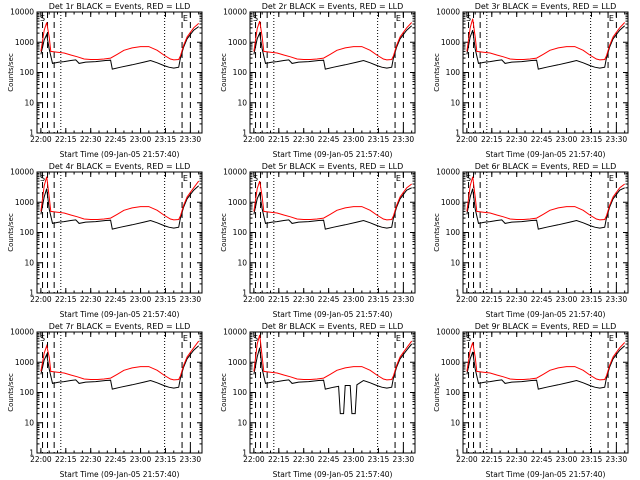 This screenshot has width=640, height=480. What do you see at coordinates (333, 6) in the screenshot?
I see `chart-title: Det 2r BLACK = Events, RED = LLD` at bounding box center [333, 6].